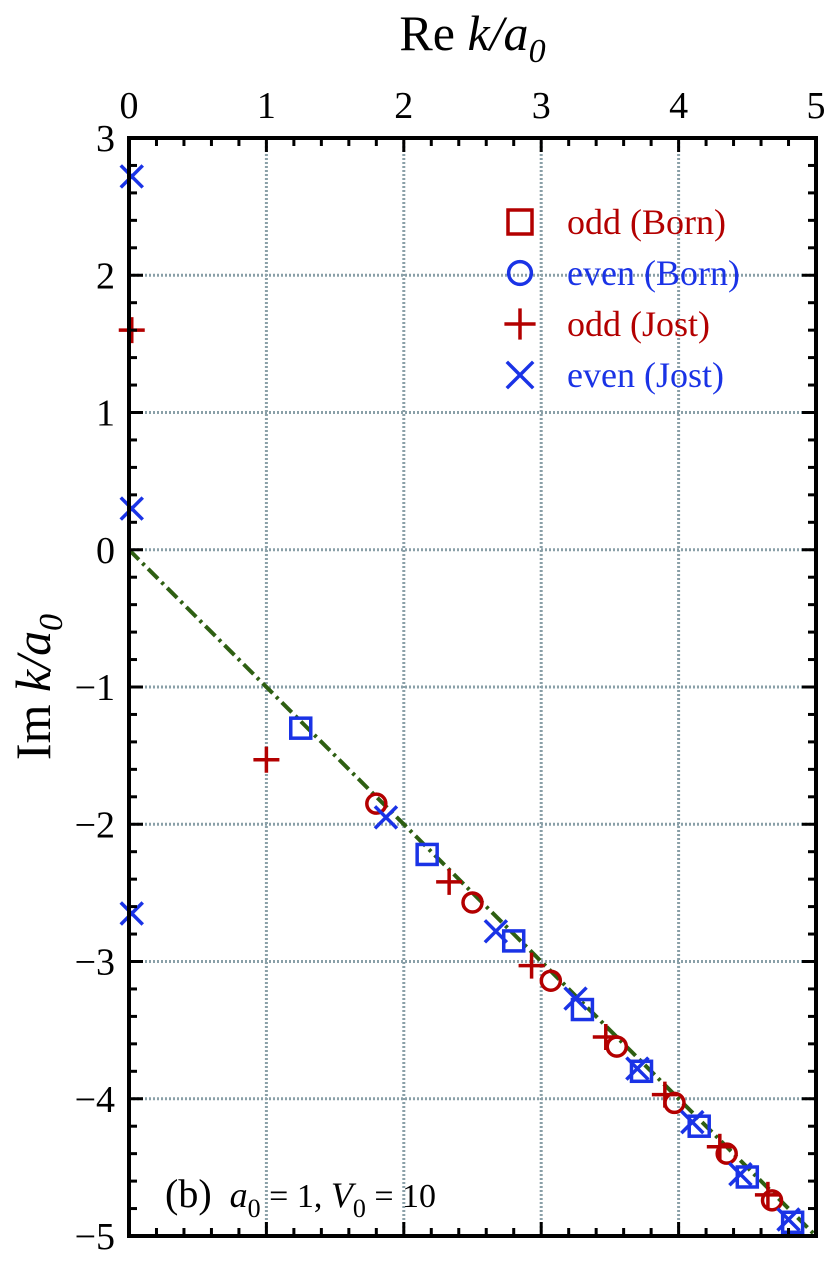 Image resolution: width=830 pixels, height=1279 pixels. What do you see at coordinates (520, 222) in the screenshot?
I see `legend-square-icon` at bounding box center [520, 222].